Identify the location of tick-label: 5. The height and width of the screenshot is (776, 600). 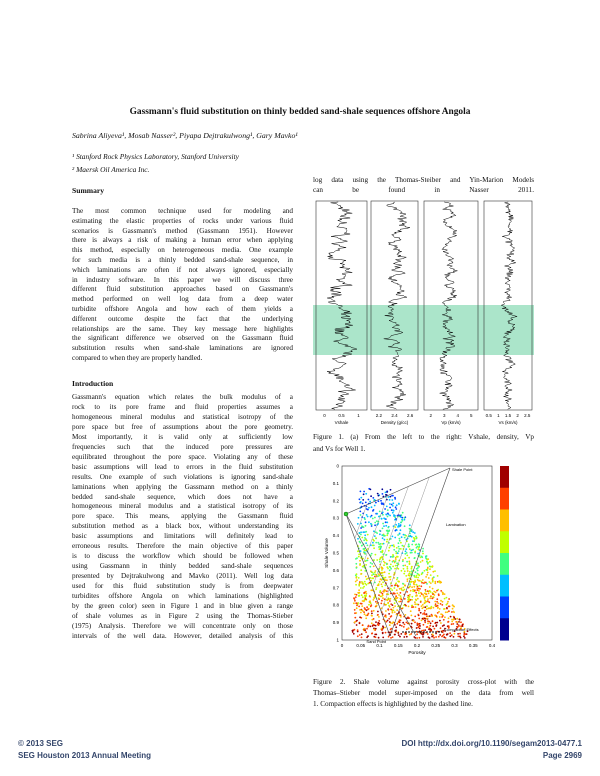
(471, 415).